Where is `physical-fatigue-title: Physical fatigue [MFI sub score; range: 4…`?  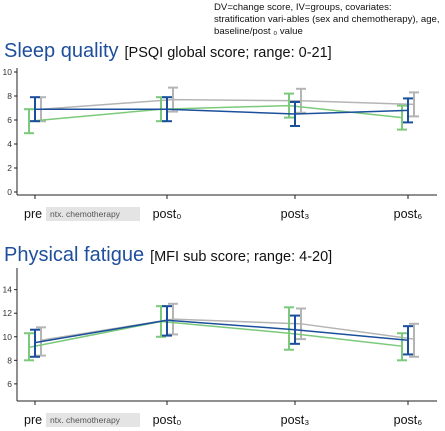
physical-fatigue-title: Physical fatigue [MFI sub score; range: 4… is located at coordinates (168, 255).